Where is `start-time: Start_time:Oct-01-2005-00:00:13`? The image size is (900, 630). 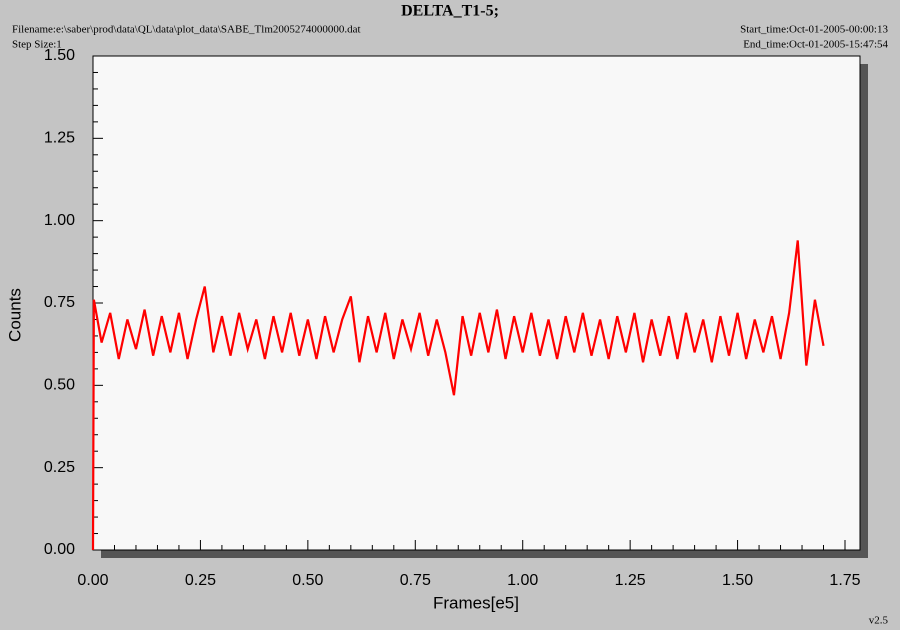 start-time: Start_time:Oct-01-2005-00:00:13 is located at coordinates (814, 30).